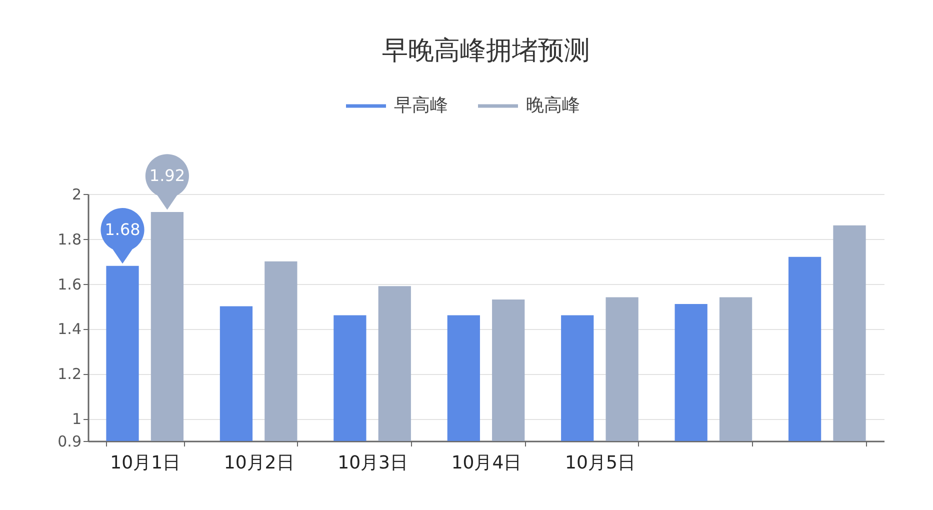 The image size is (933, 510). I want to click on y-tick-label: 2, so click(77, 195).